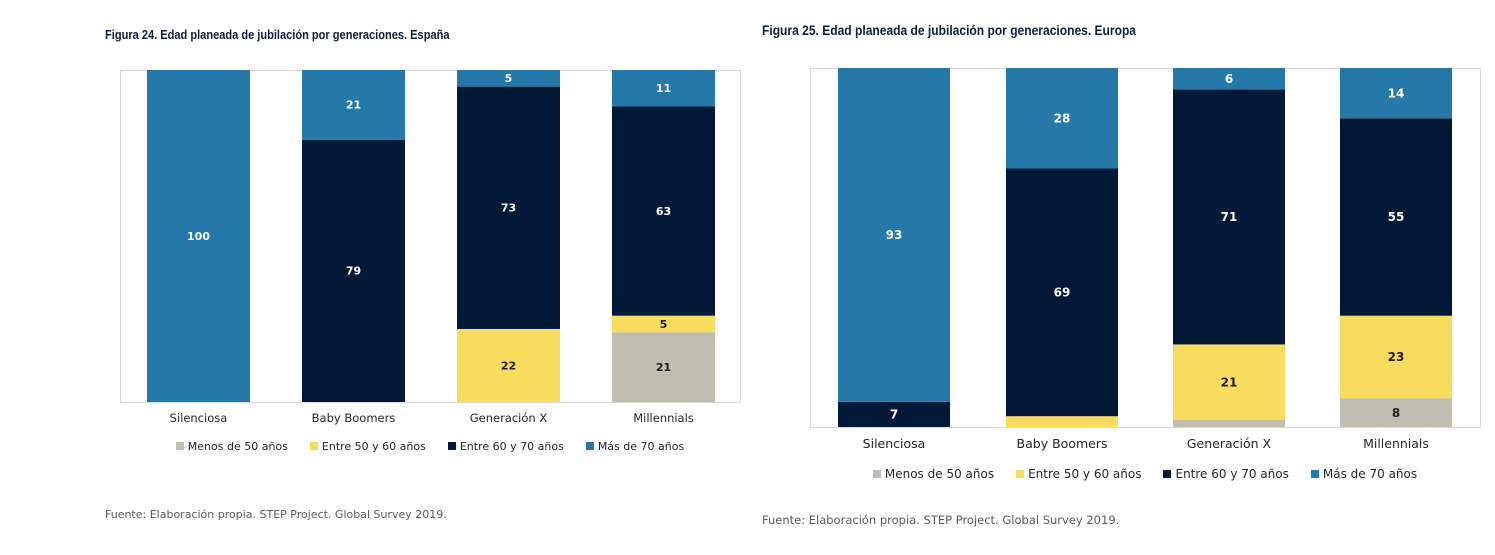 The width and height of the screenshot is (1495, 555). I want to click on data-label: 28, so click(1062, 118).